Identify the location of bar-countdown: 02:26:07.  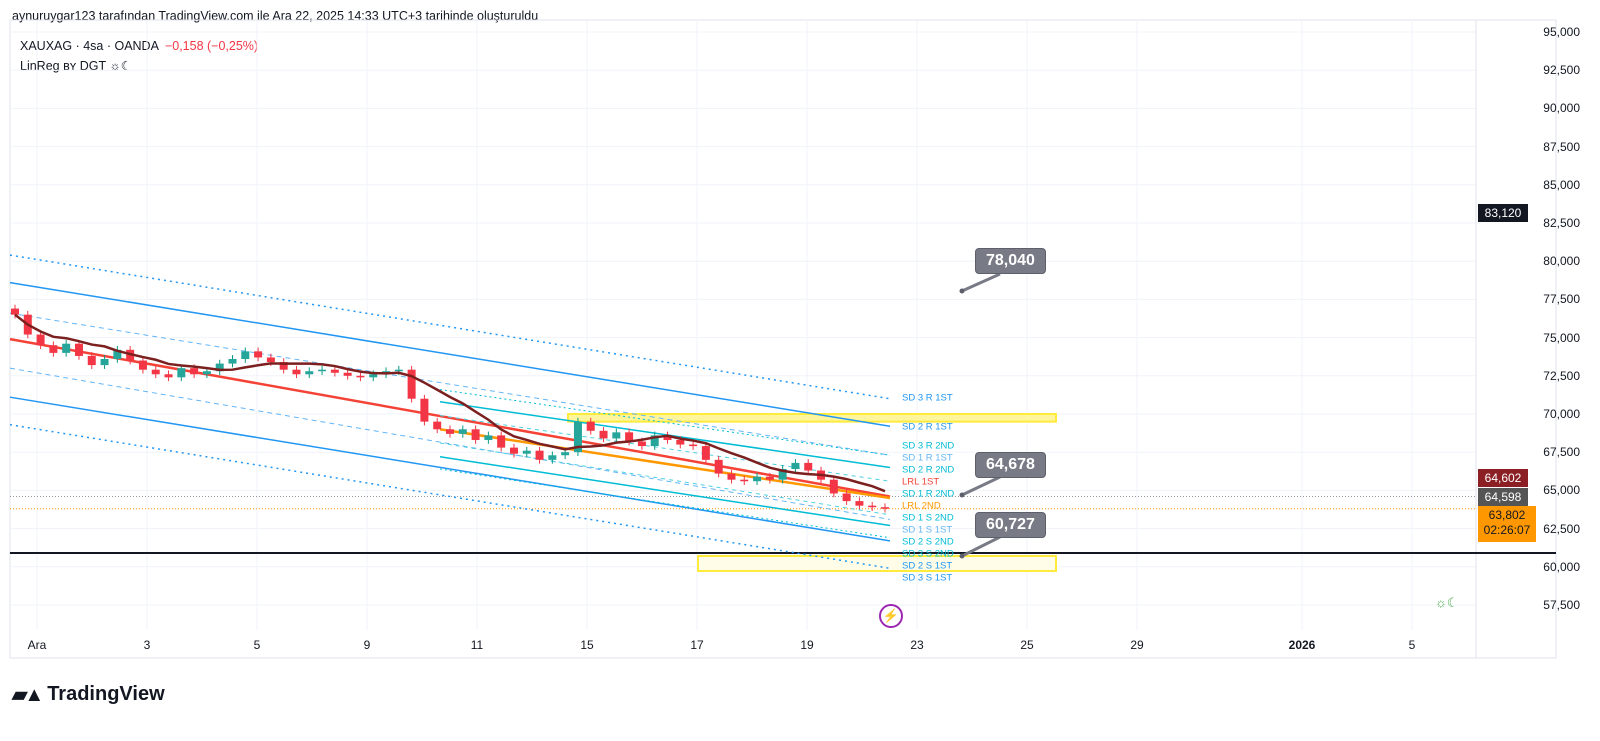
(1507, 530).